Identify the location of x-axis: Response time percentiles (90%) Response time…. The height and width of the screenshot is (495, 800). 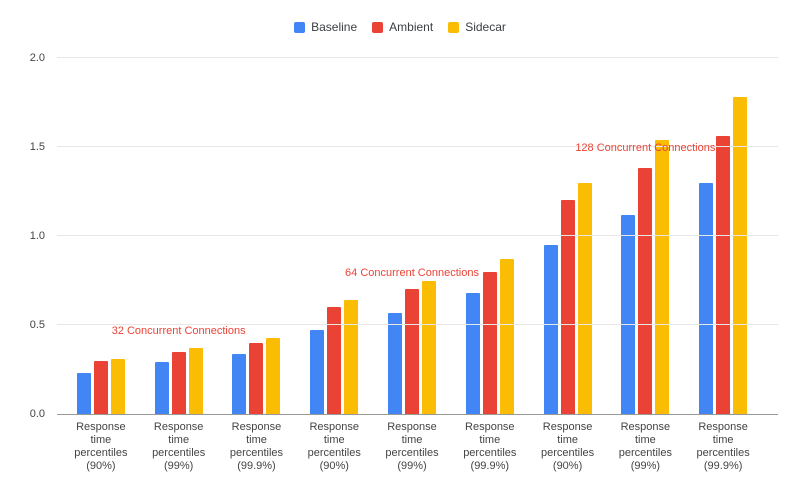
(412, 447).